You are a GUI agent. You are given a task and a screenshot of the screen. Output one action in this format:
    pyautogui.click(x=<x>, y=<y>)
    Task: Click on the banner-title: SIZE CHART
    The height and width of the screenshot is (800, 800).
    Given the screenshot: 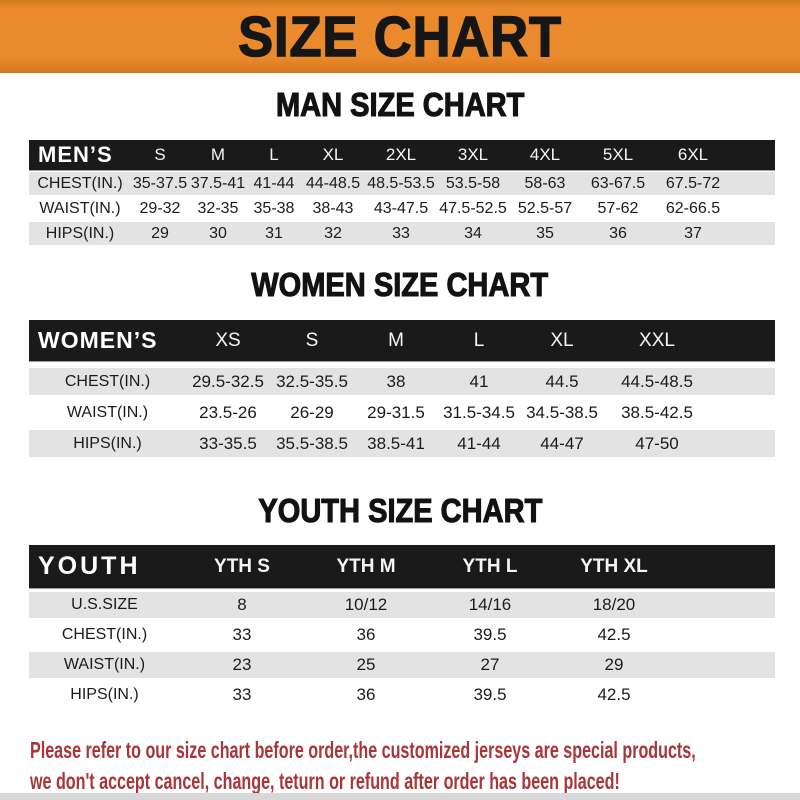 What is the action you would take?
    pyautogui.click(x=399, y=37)
    